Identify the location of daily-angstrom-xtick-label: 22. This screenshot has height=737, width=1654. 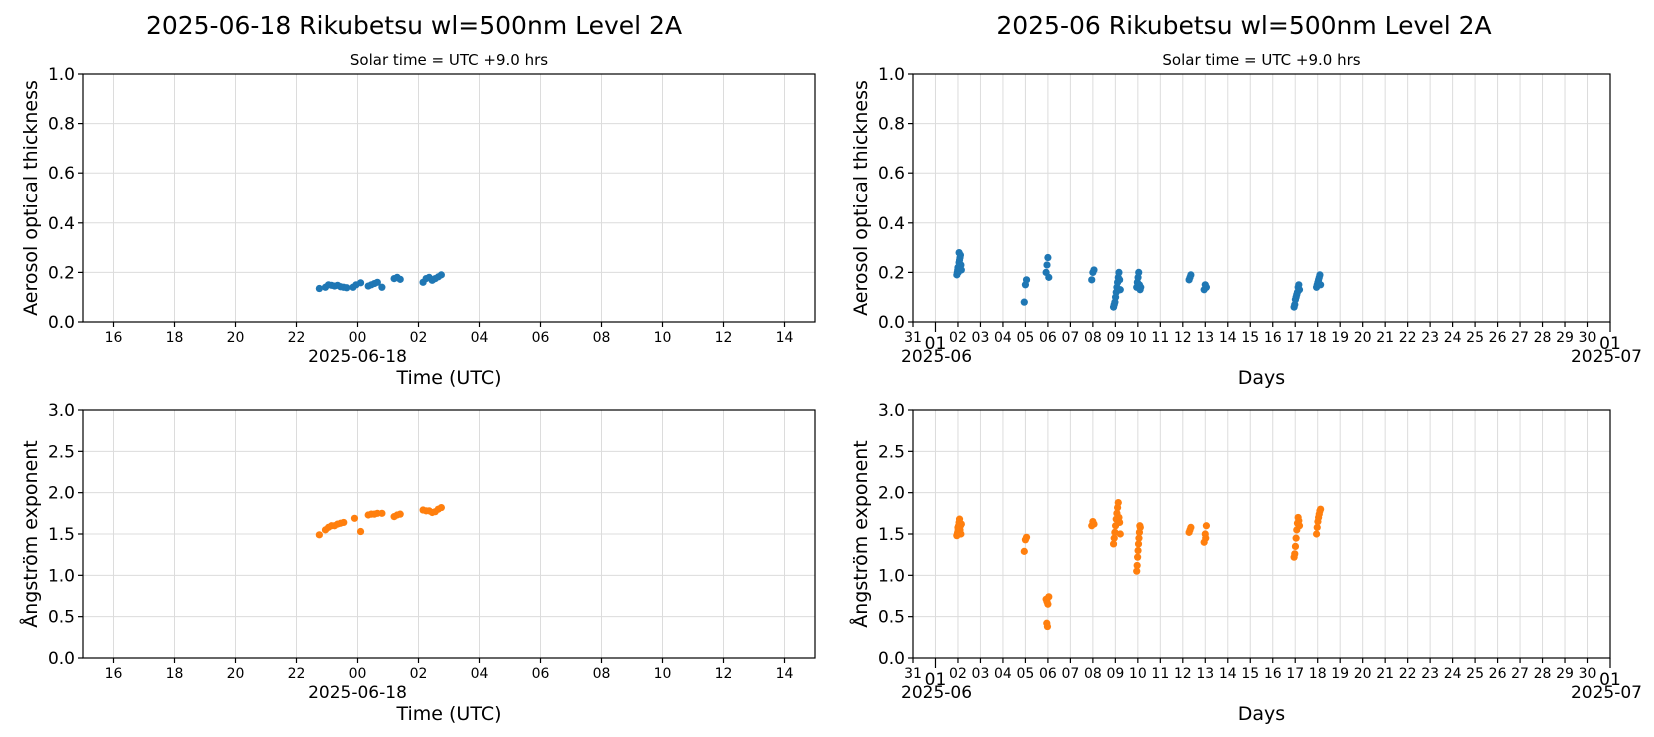
(297, 674).